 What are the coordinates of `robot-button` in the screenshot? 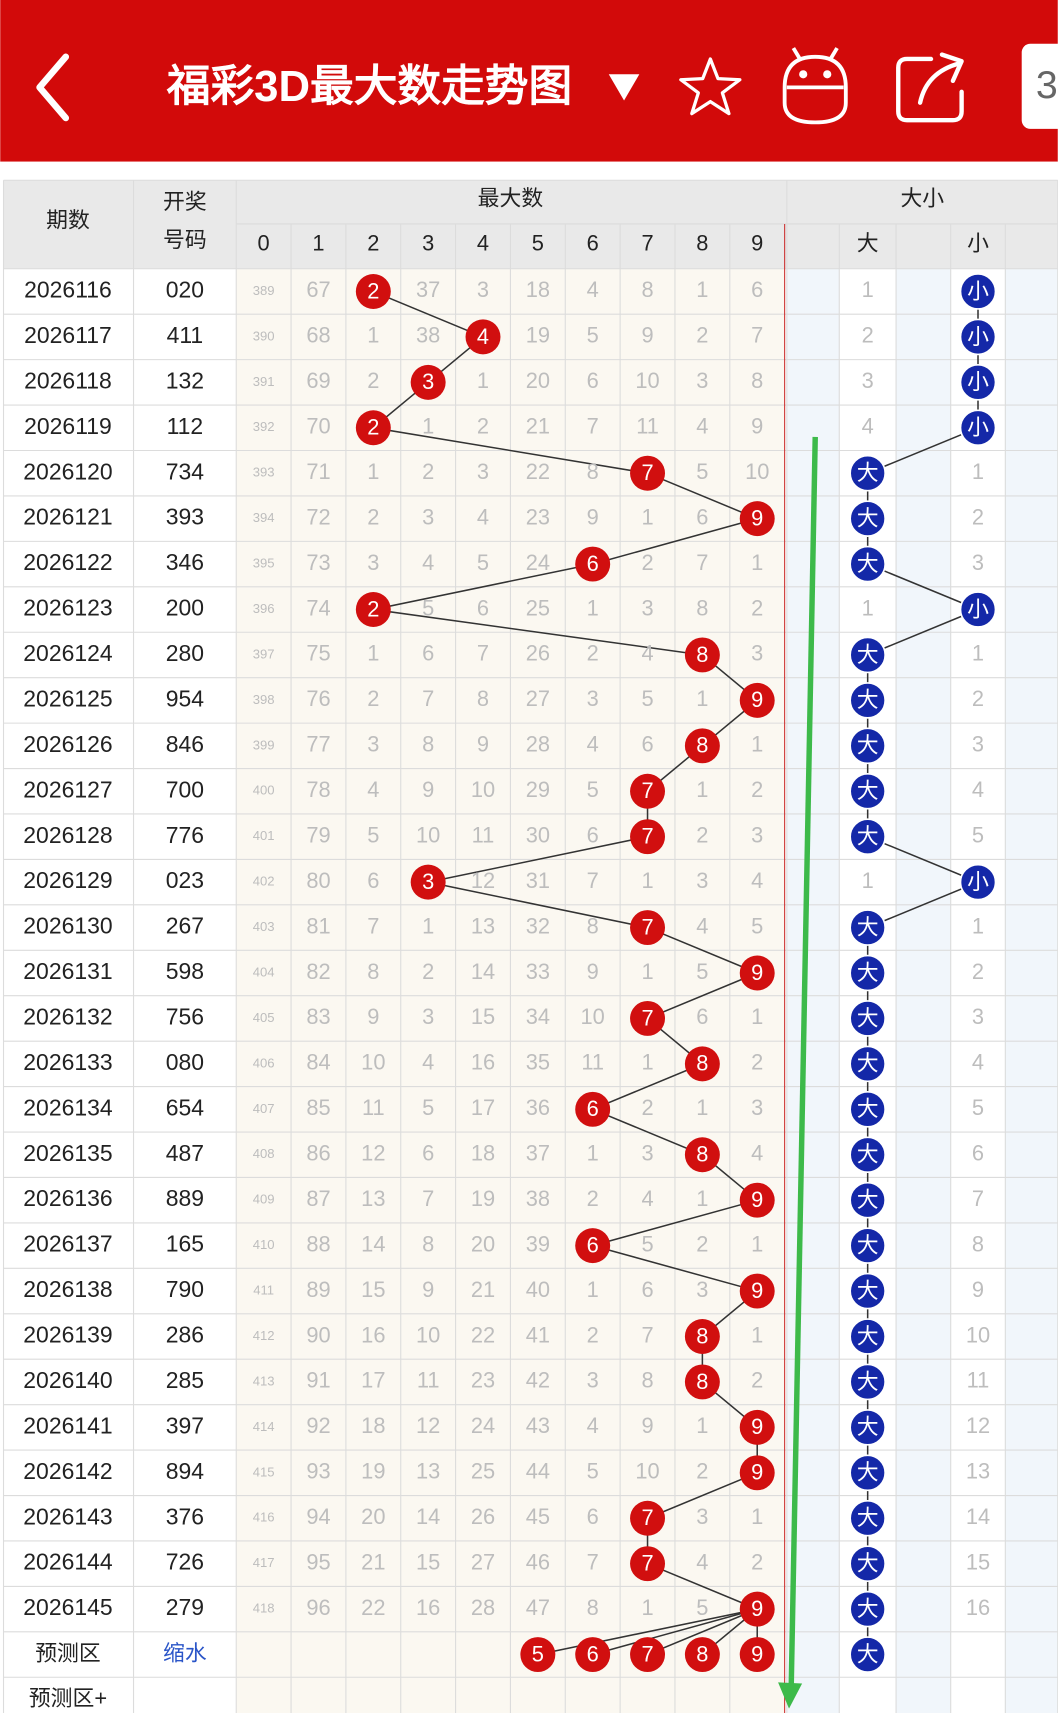 It's located at (815, 86).